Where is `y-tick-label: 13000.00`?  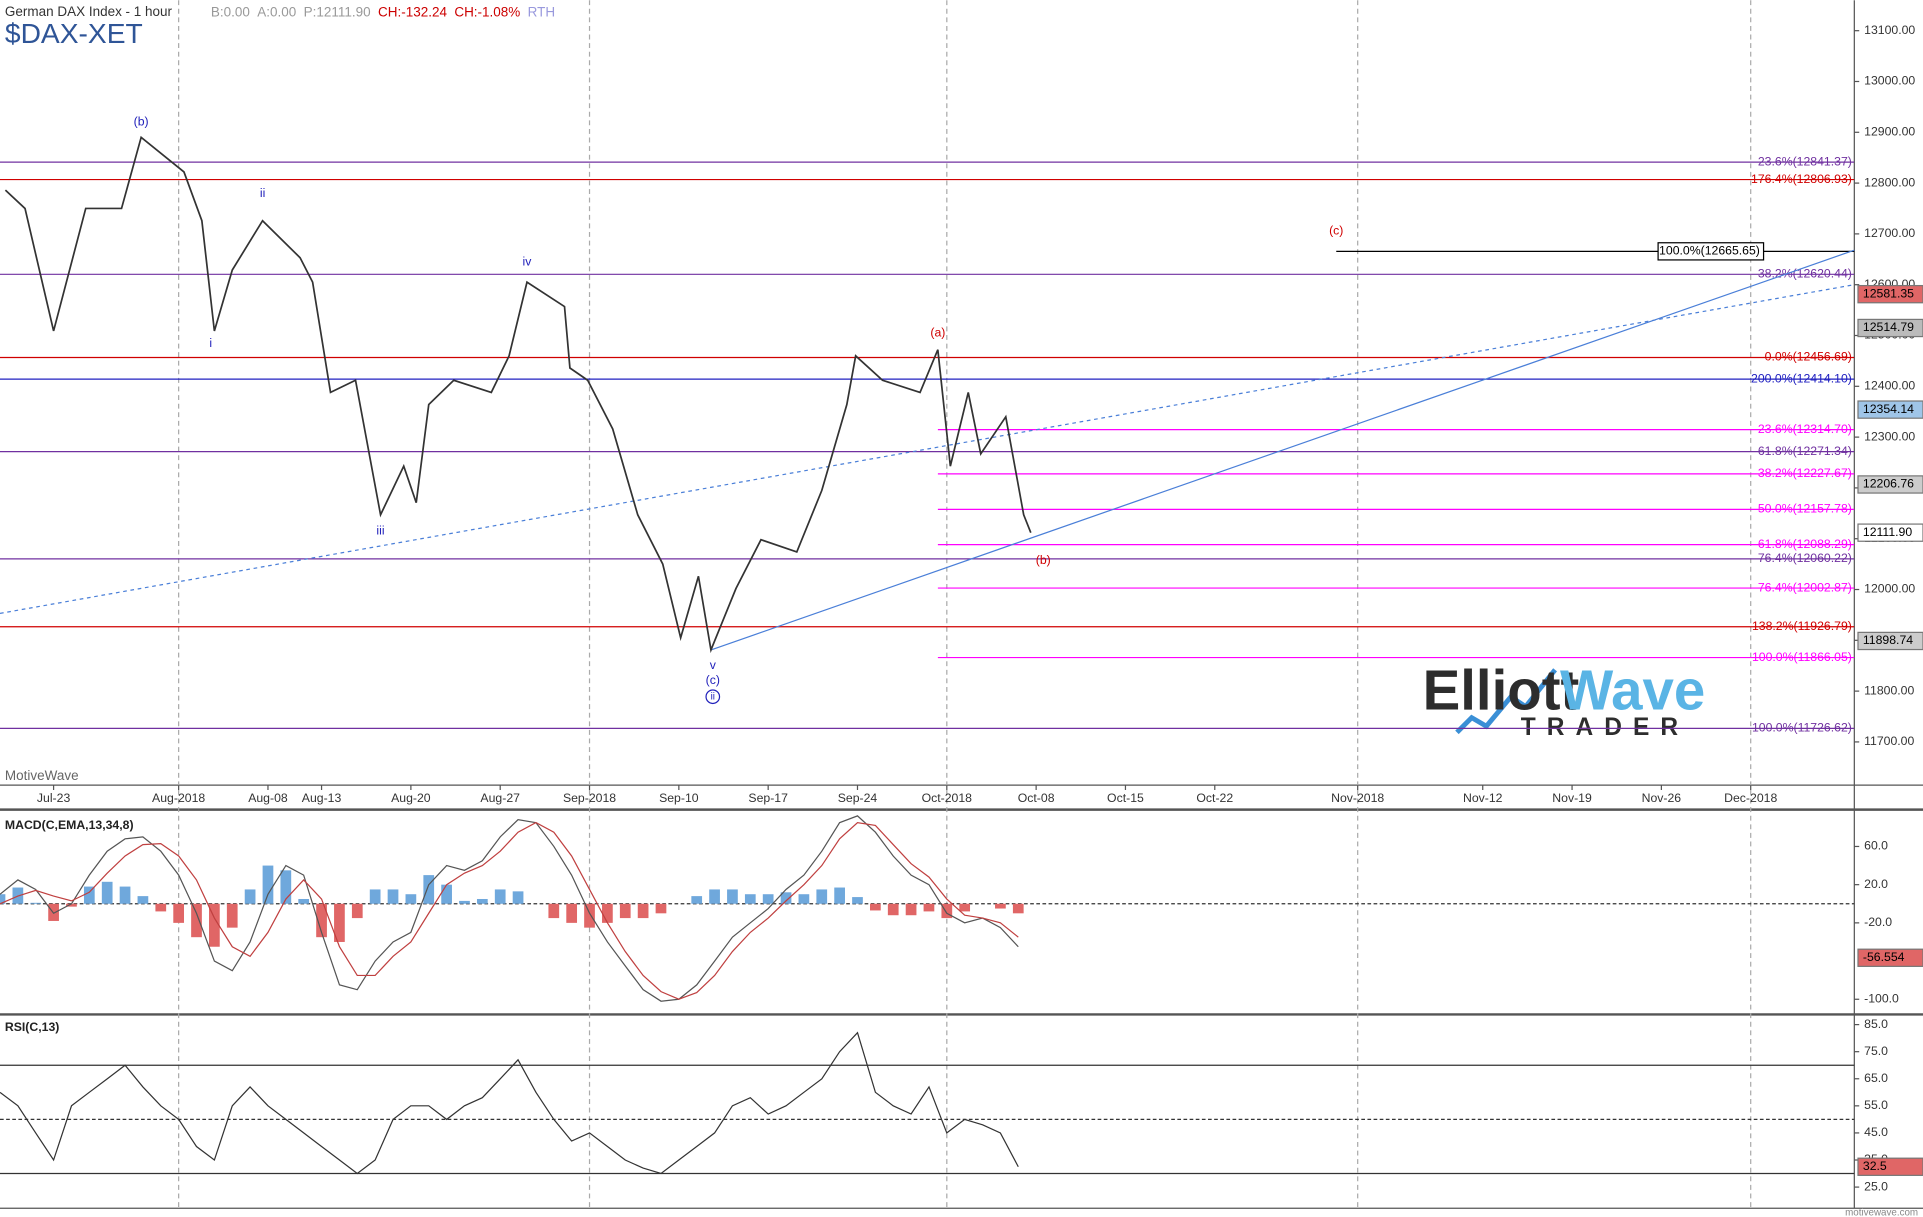 y-tick-label: 13000.00 is located at coordinates (1889, 81).